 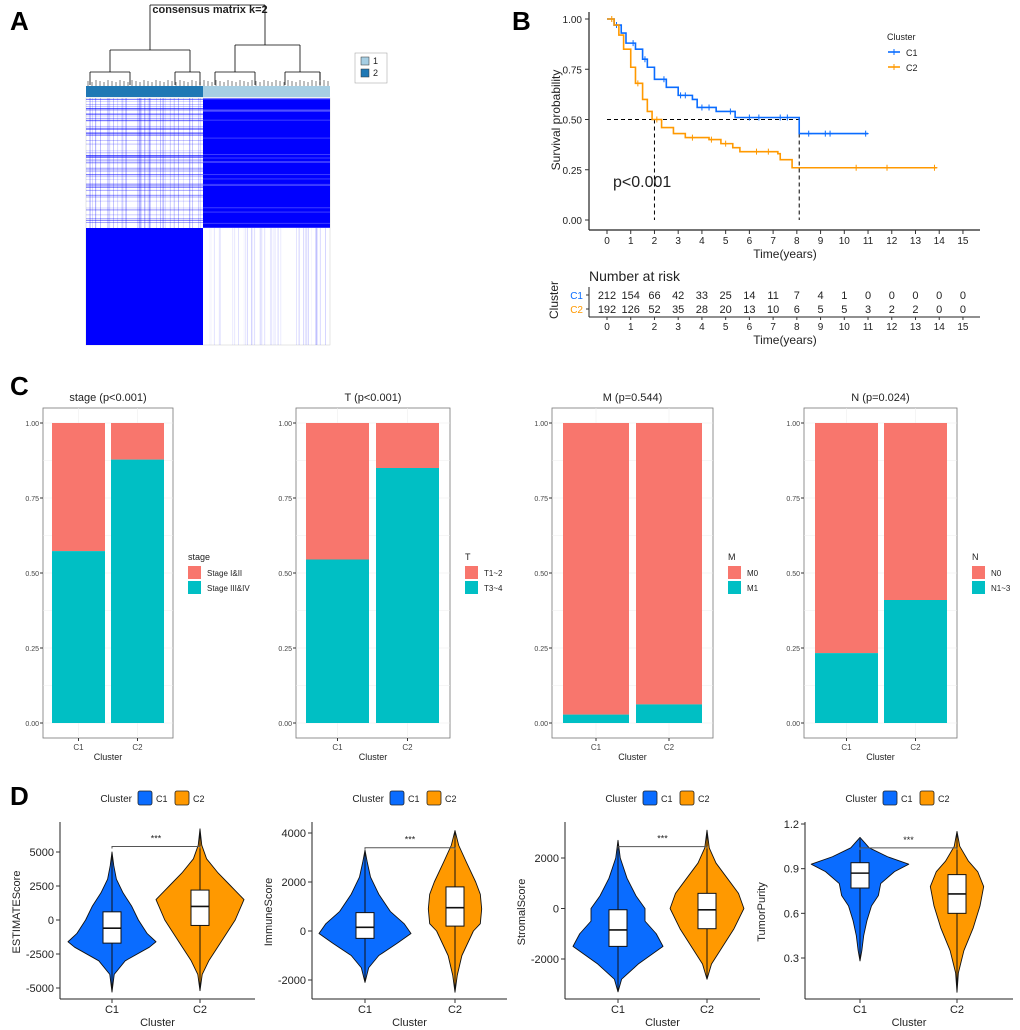 I want to click on x-tick-label: 11, so click(x=868, y=327).